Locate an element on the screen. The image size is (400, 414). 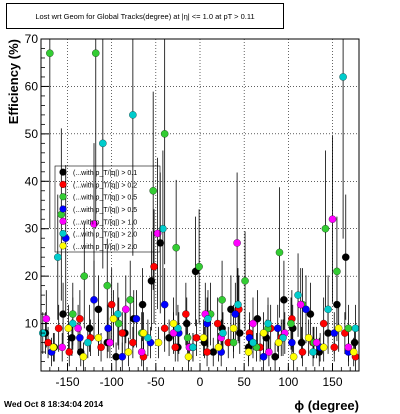
legend-label: (...with p_T/|q|) > 0.1 is located at coordinates (105, 173).